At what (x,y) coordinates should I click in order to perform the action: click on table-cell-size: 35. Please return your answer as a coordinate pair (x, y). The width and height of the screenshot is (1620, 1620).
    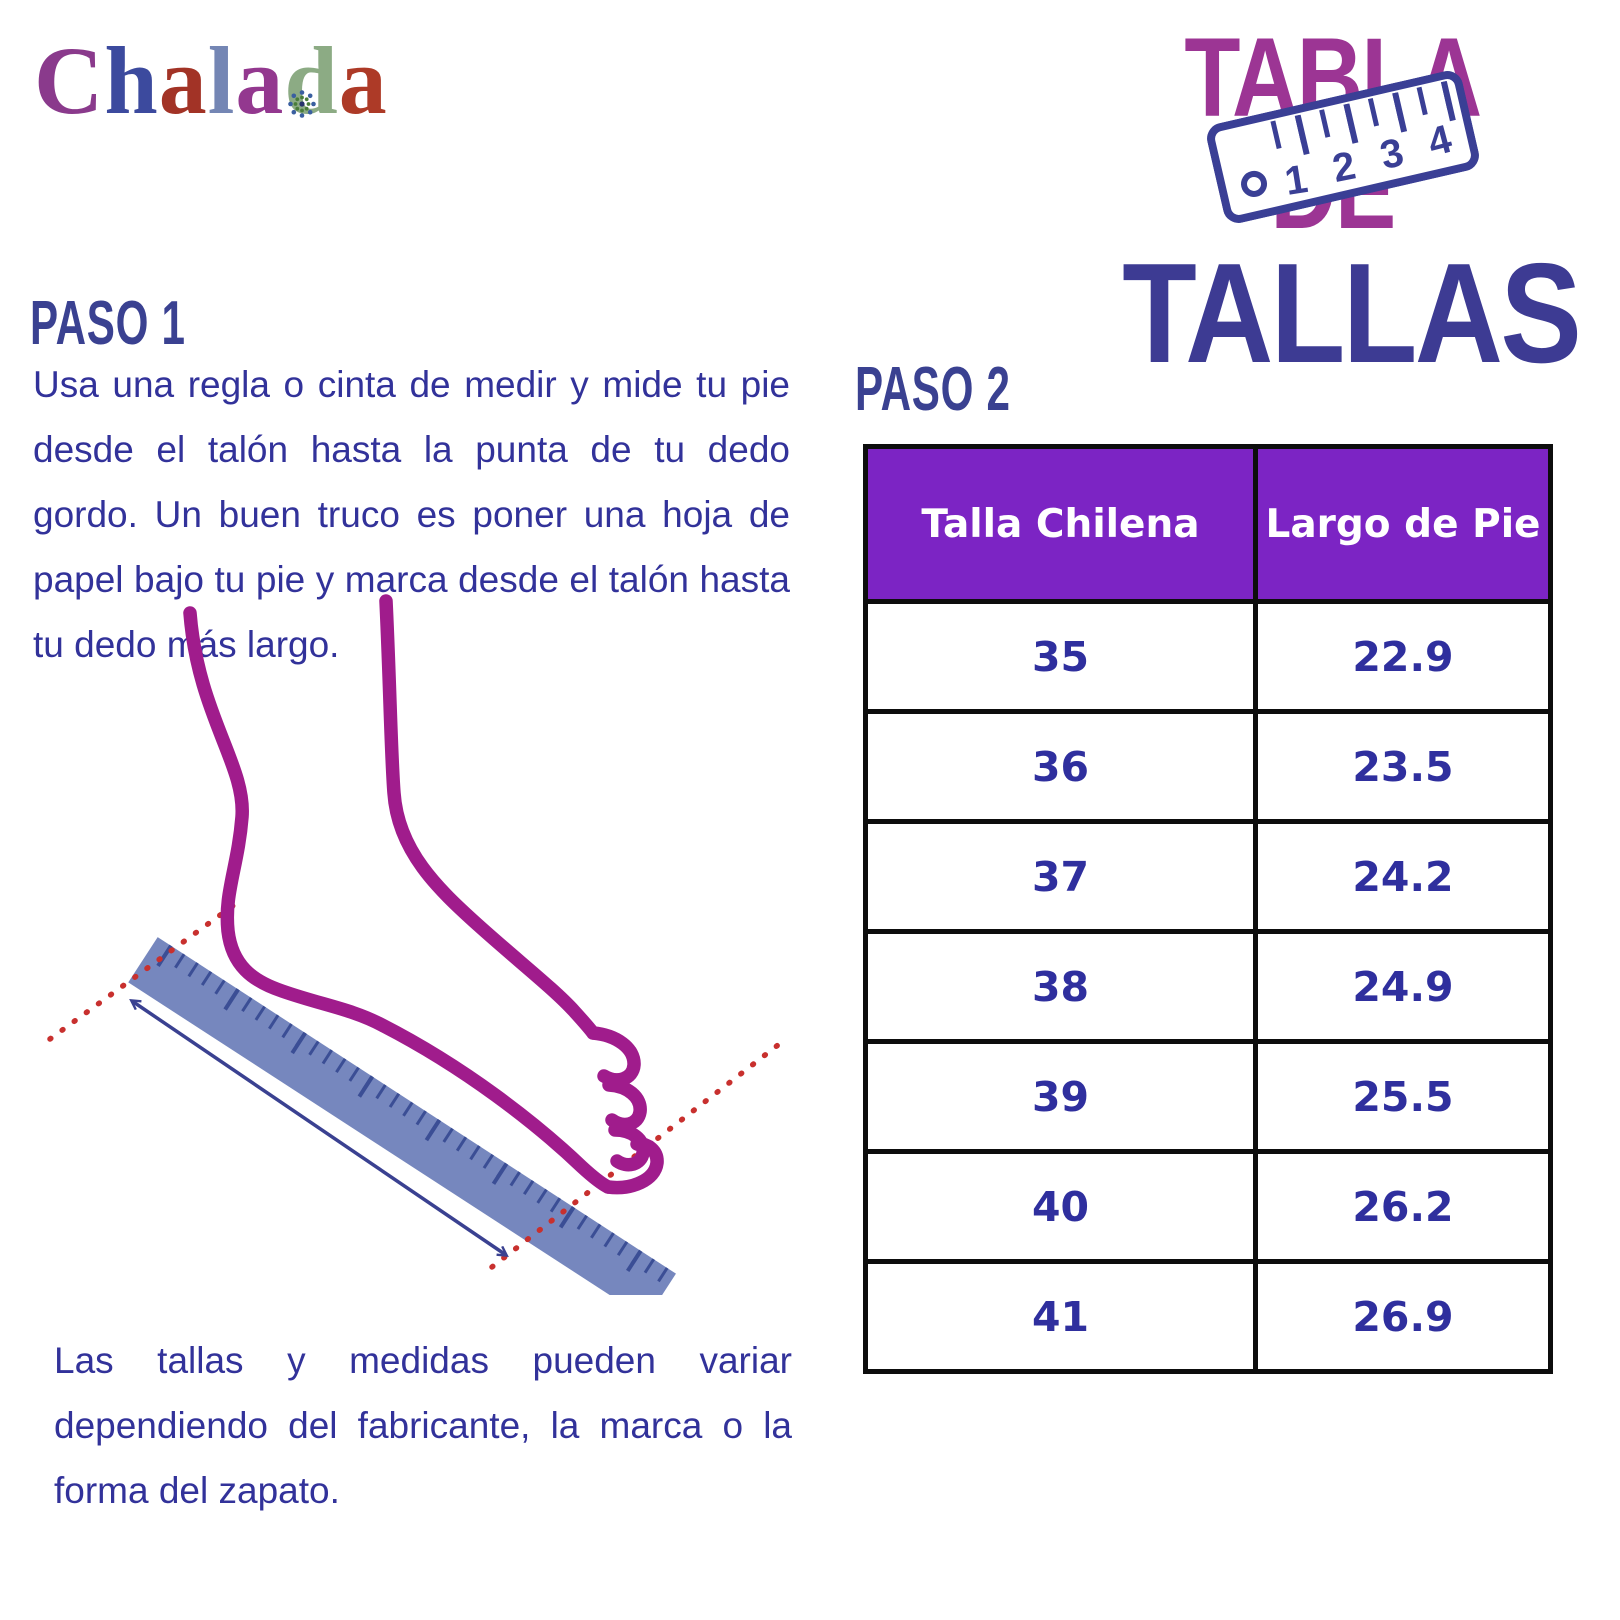
    Looking at the image, I should click on (1060, 656).